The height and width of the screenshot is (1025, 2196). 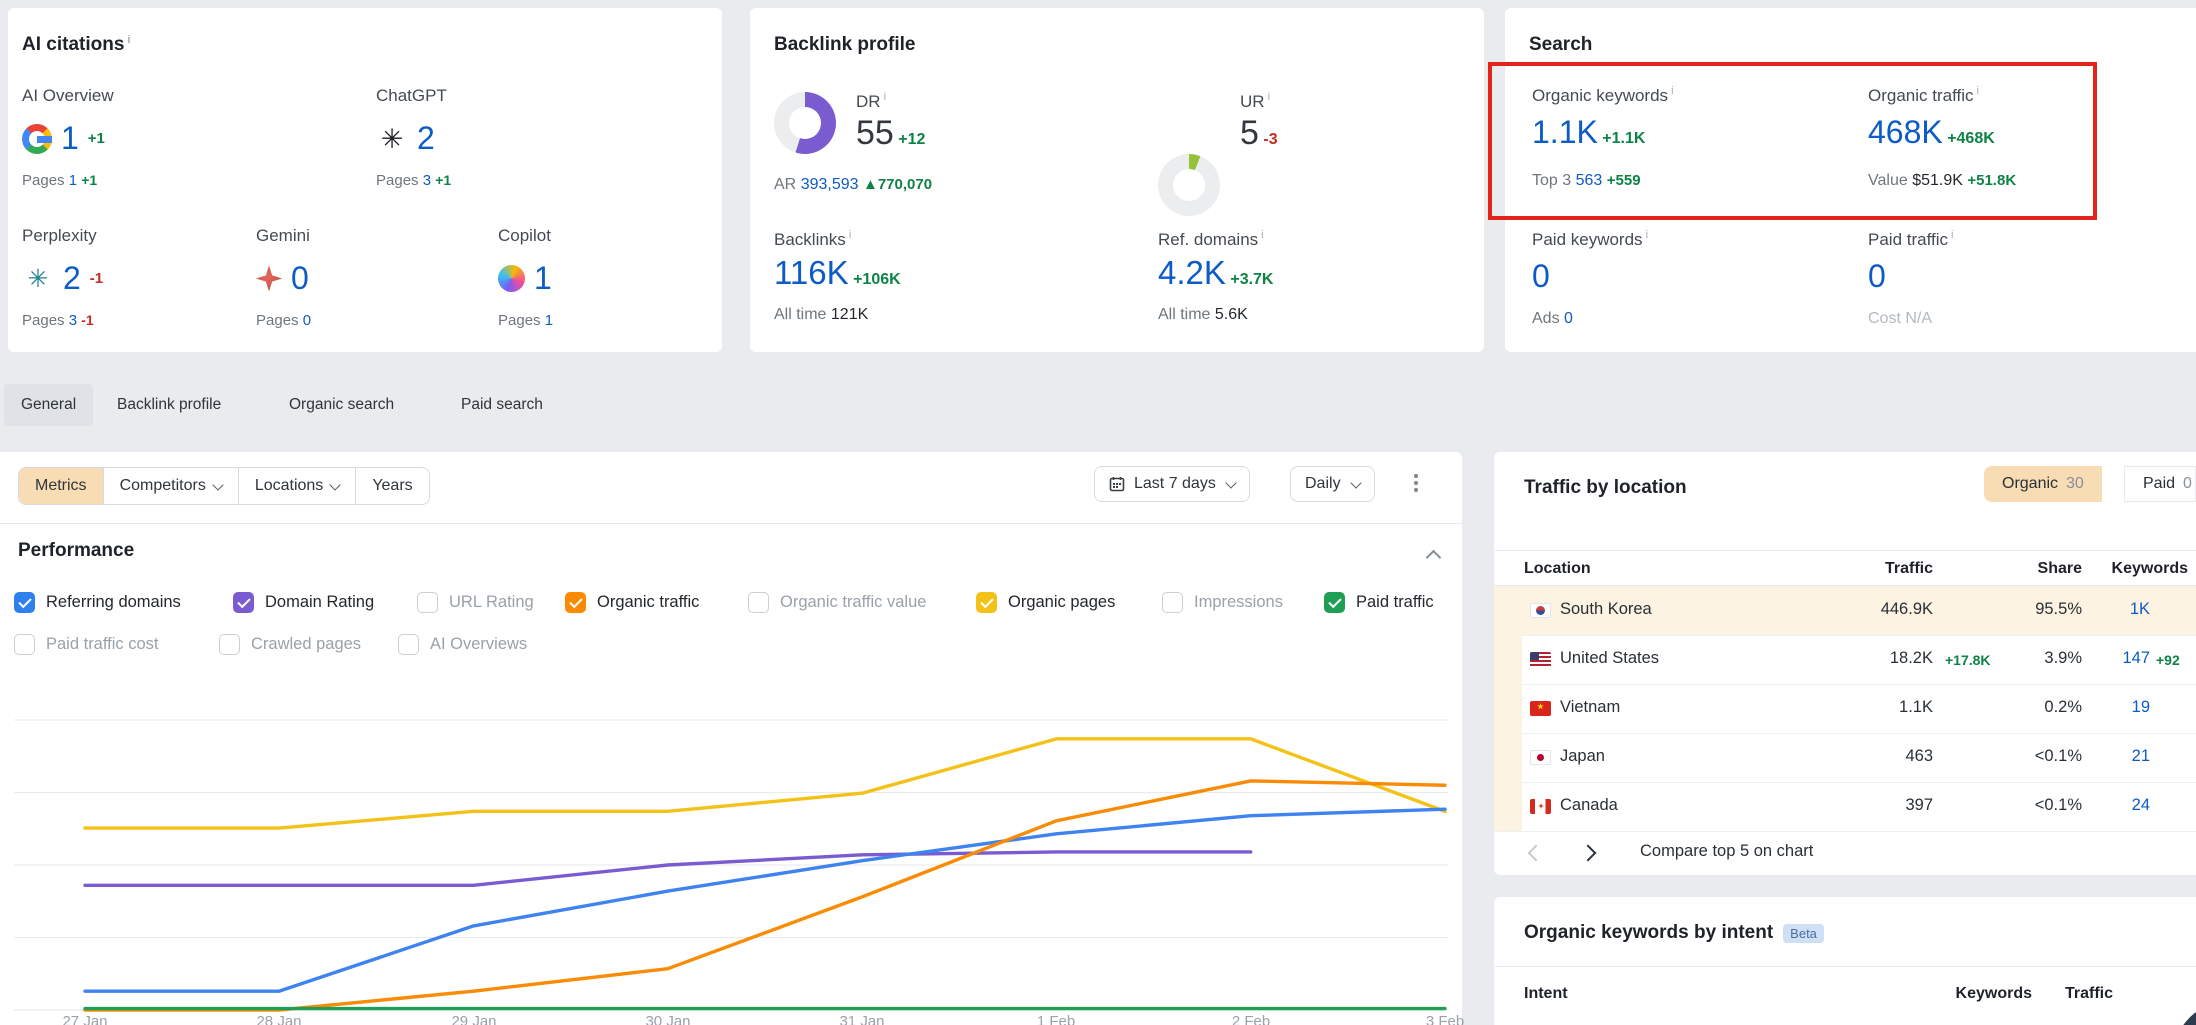 I want to click on pagination-next-button, so click(x=1588, y=854).